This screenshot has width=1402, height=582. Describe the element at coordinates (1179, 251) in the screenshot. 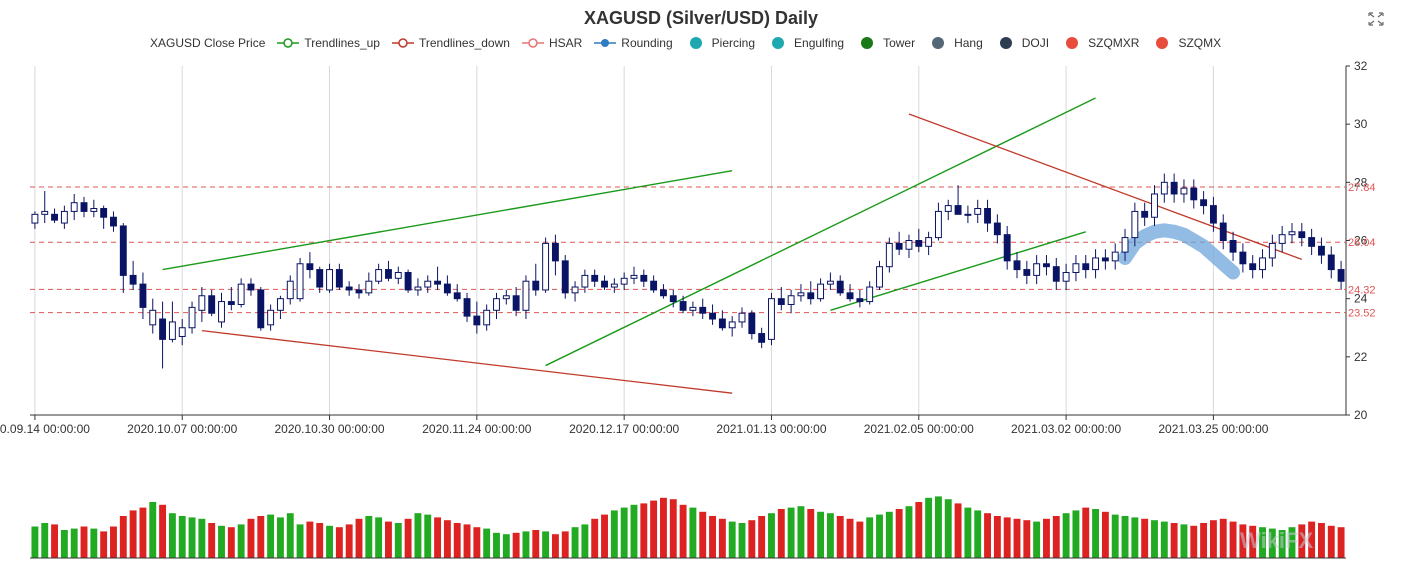

I see `rounding-pattern` at that location.